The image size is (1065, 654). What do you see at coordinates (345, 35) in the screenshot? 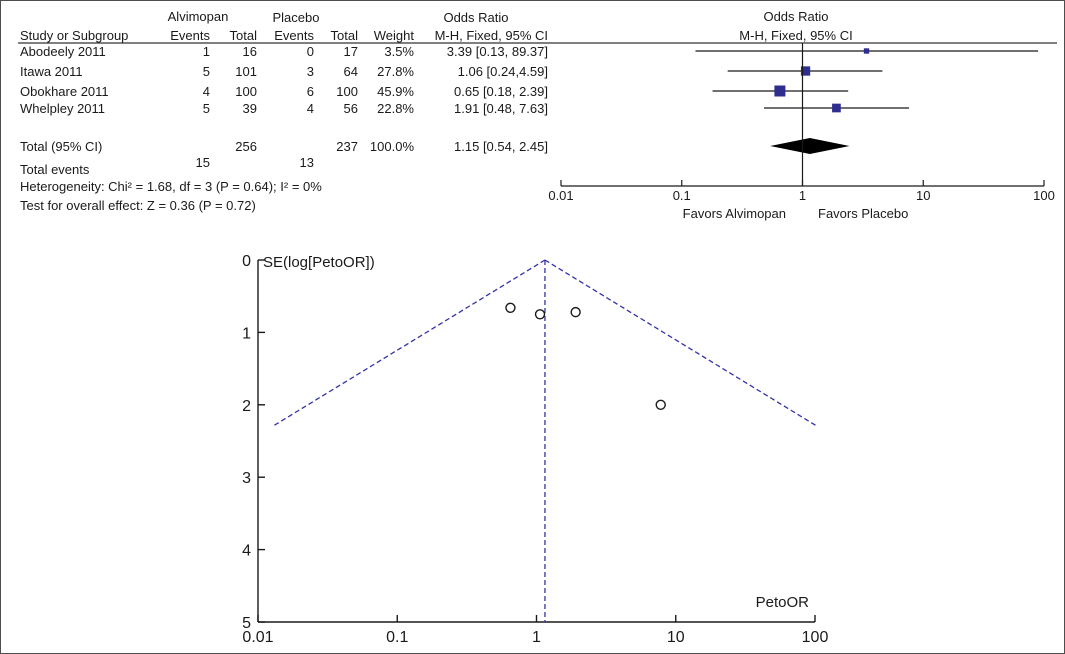
I see `column-header-ctl-total: Total` at bounding box center [345, 35].